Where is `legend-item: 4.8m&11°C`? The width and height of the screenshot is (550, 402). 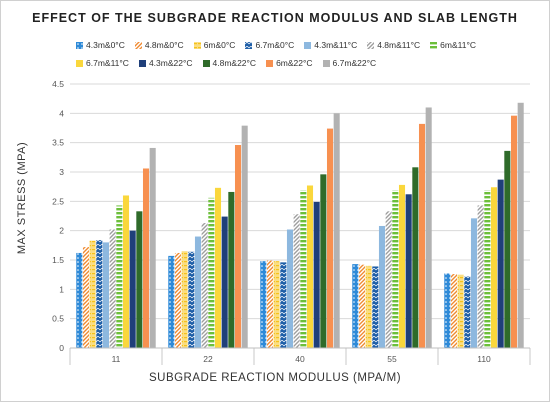 legend-item: 4.8m&11°C is located at coordinates (393, 45).